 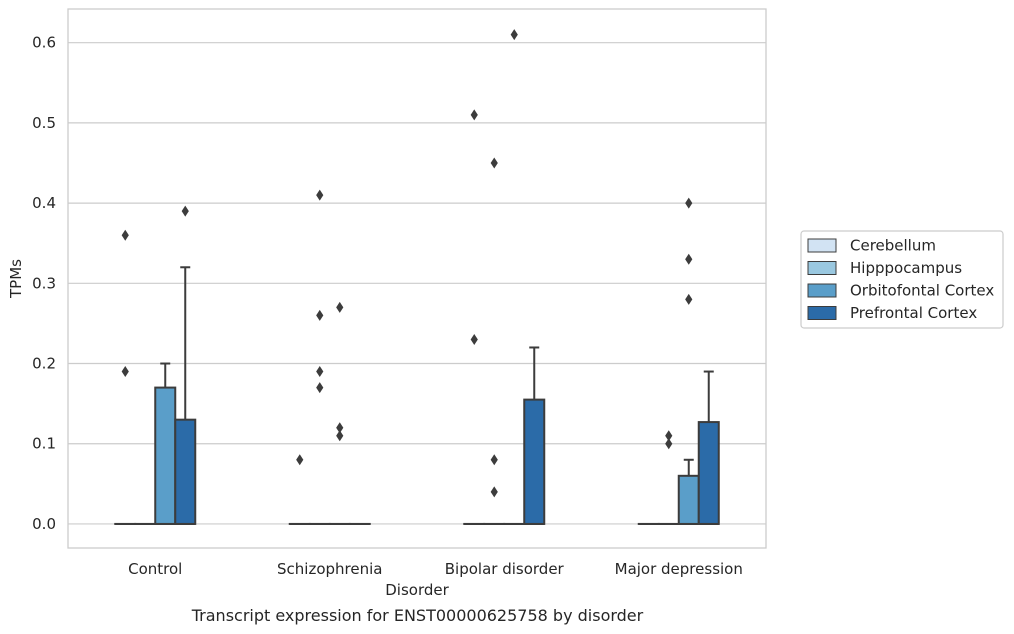 I want to click on legend-label: Cerebellum, so click(x=893, y=246).